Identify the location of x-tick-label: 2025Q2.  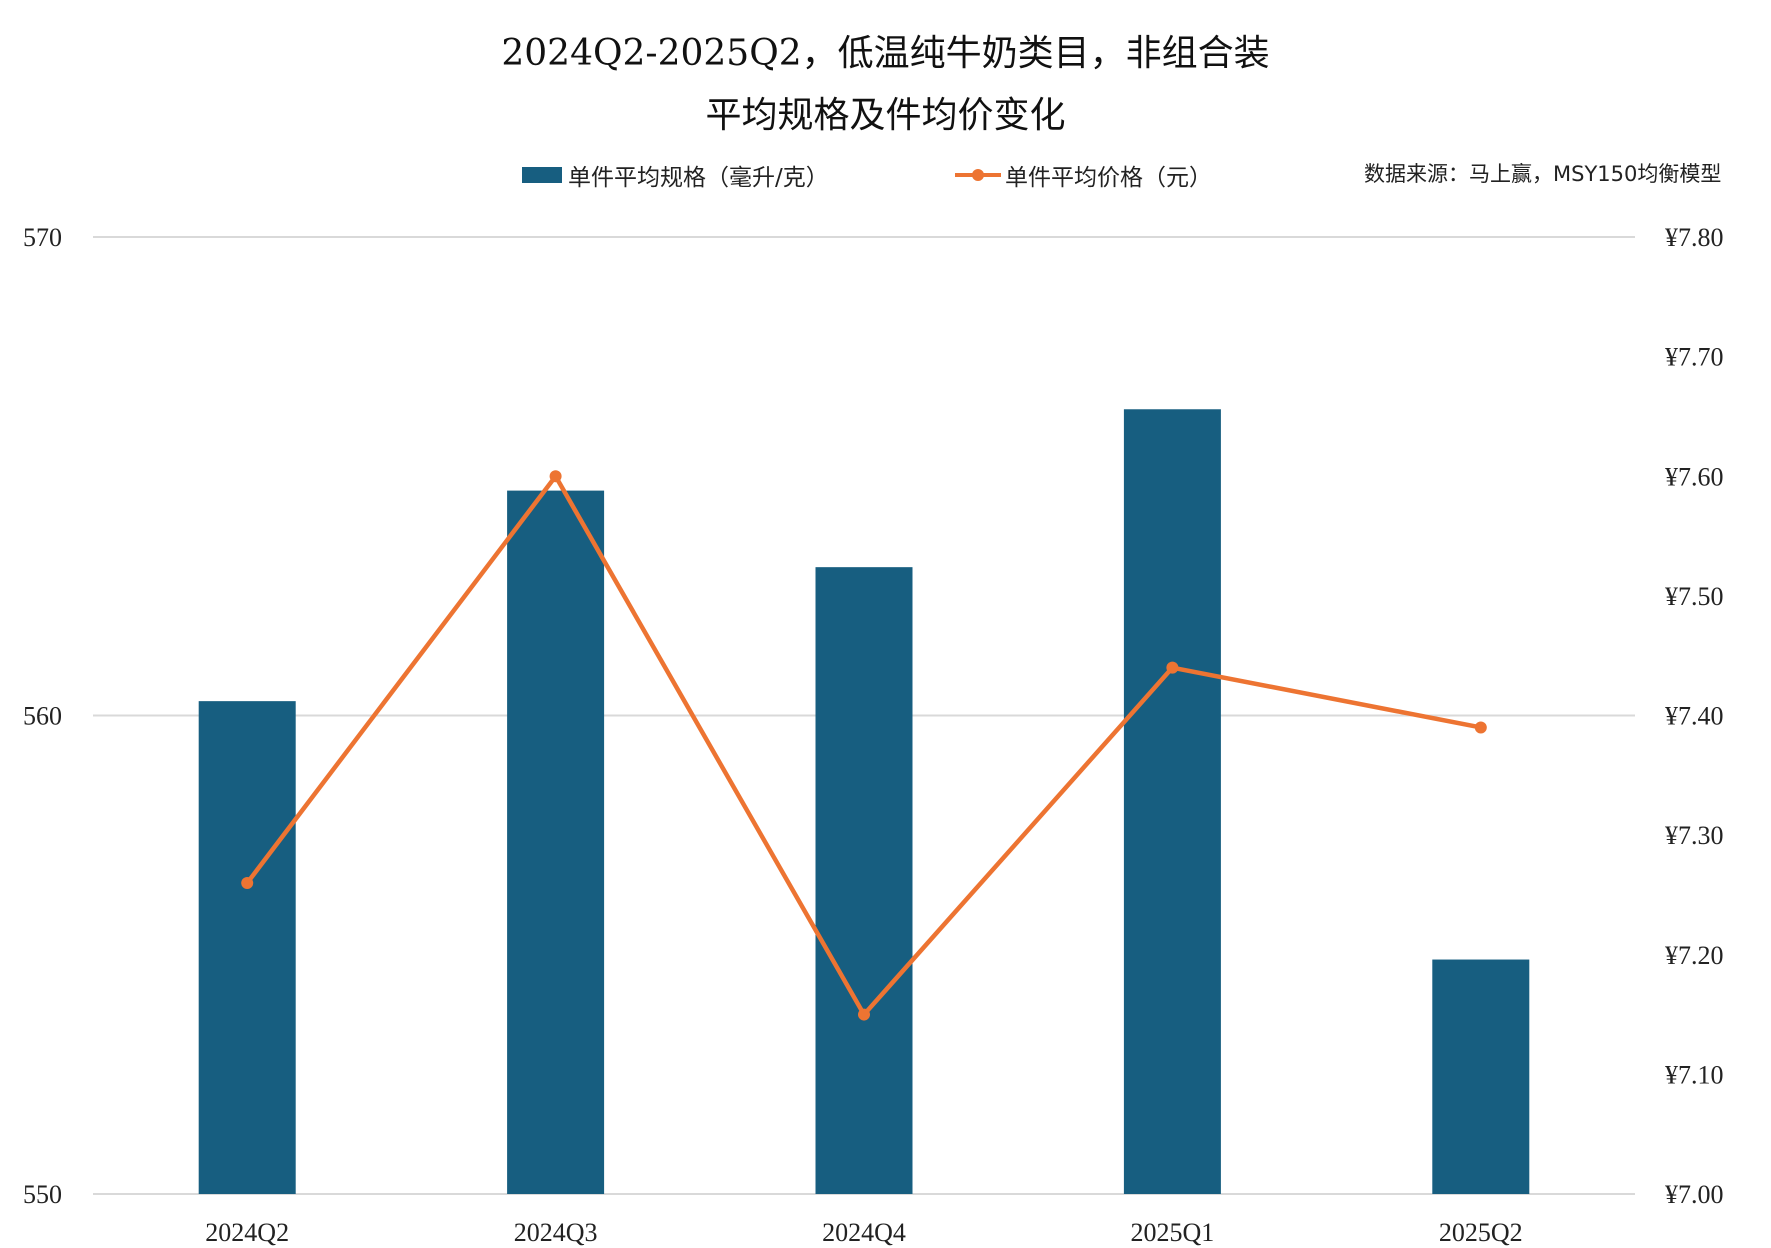
(1481, 1232).